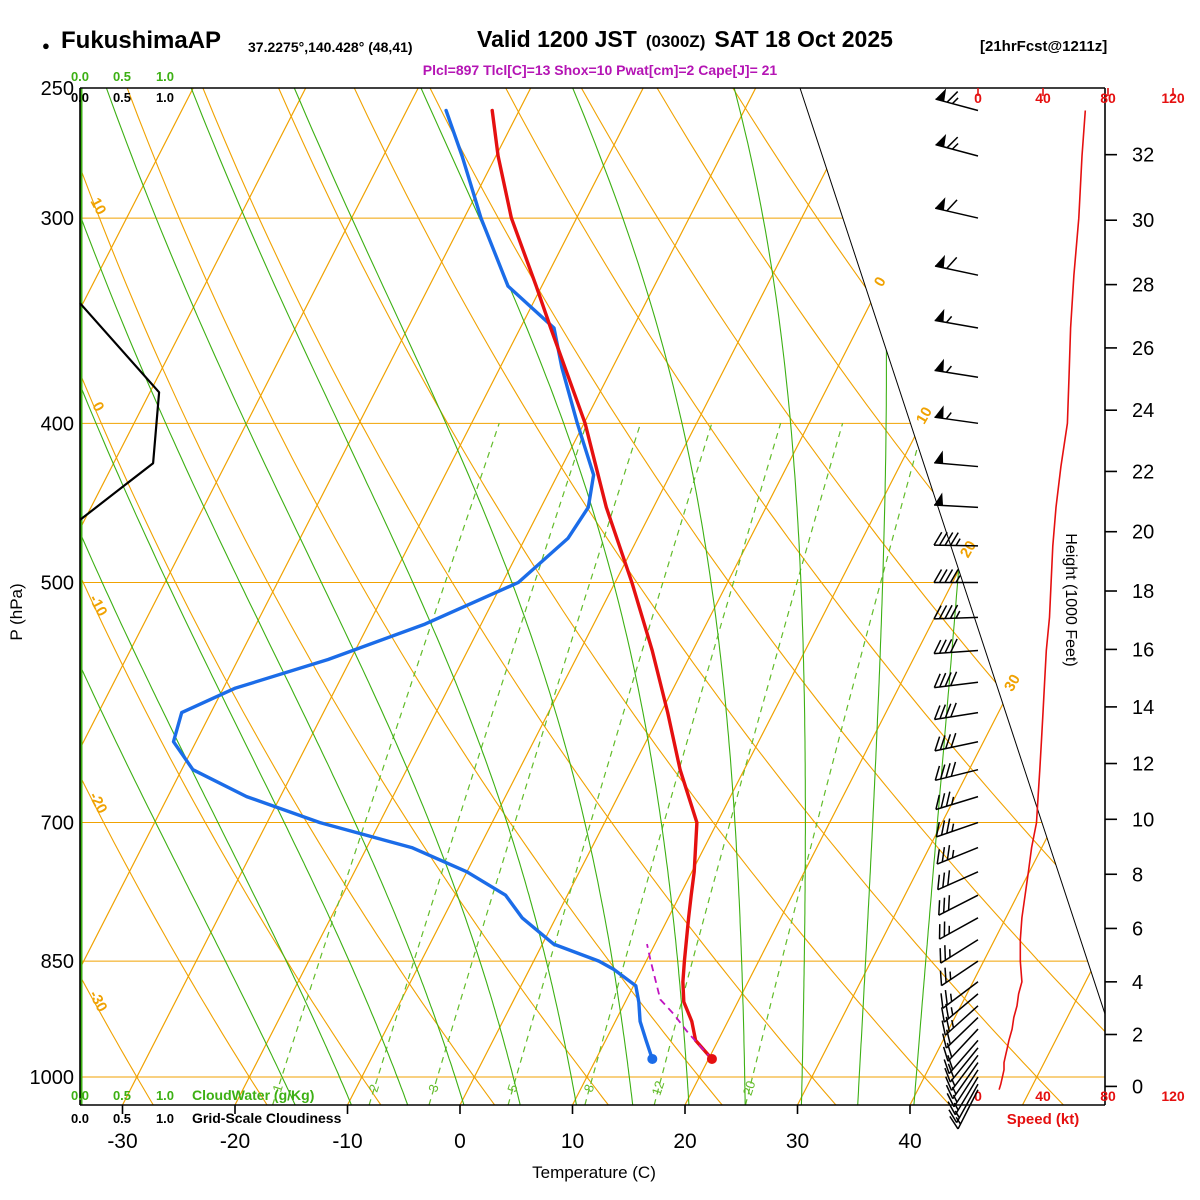 Image resolution: width=1200 pixels, height=1200 pixels. Describe the element at coordinates (602, 584) in the screenshot. I see `temperature-curve` at that location.